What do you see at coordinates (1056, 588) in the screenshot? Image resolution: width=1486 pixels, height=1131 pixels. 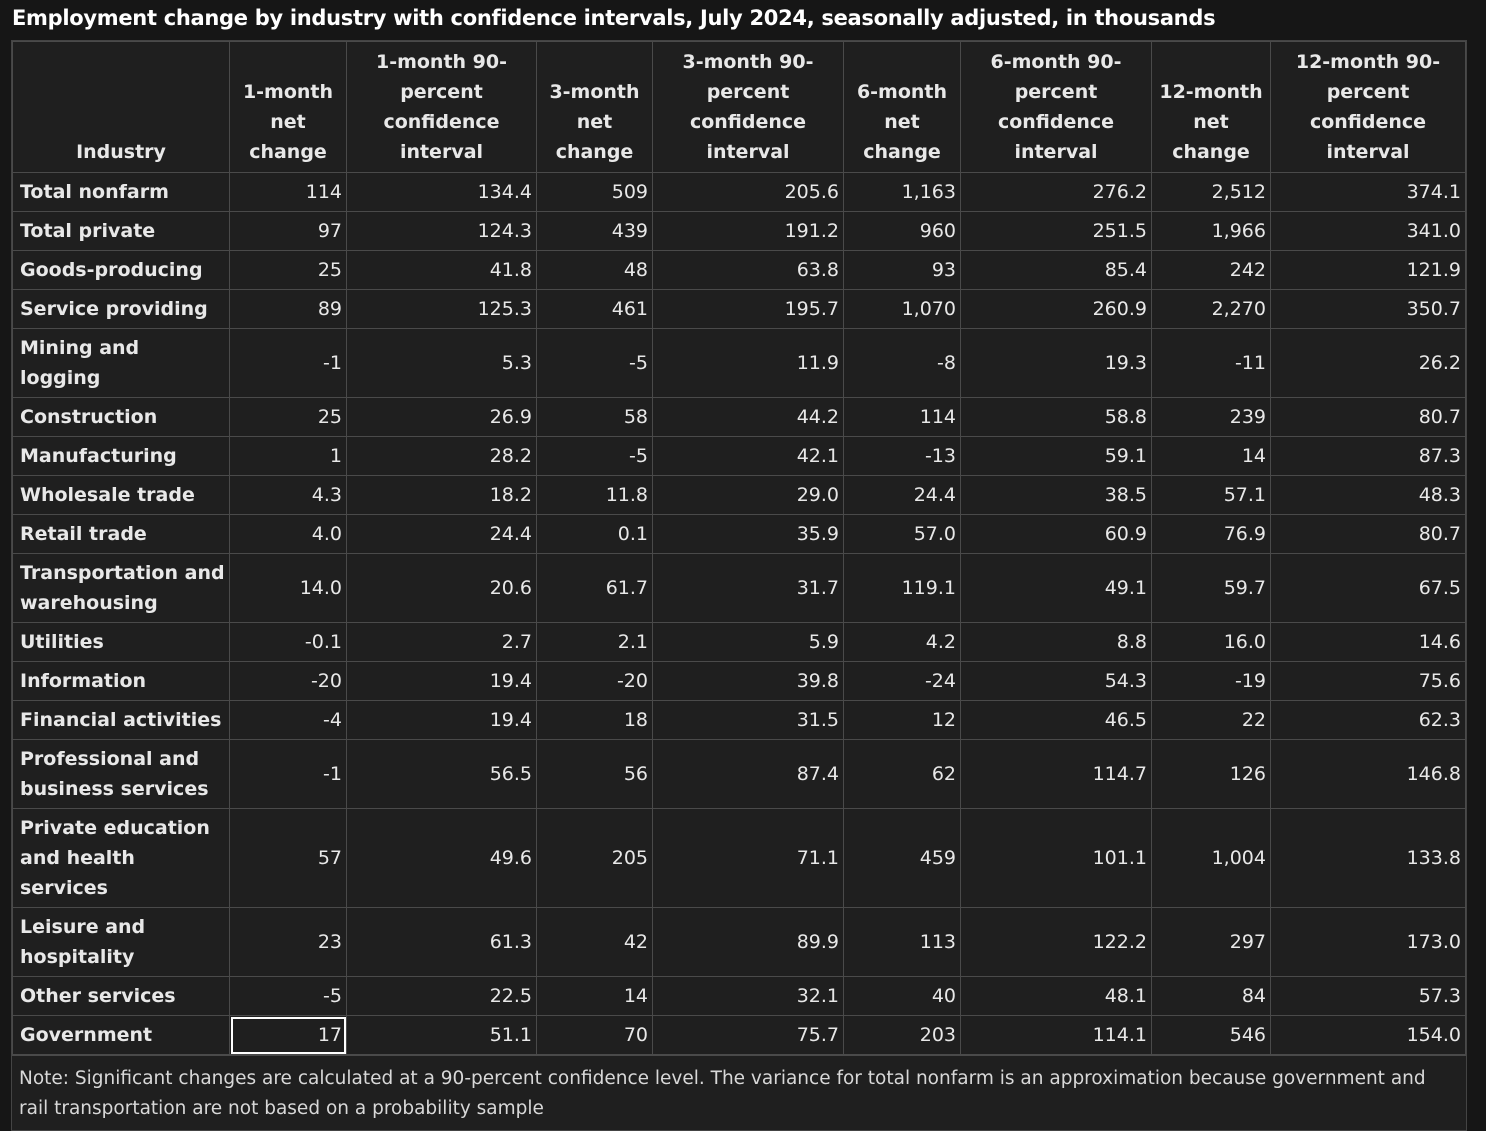 I see `value-cell: 49.1` at bounding box center [1056, 588].